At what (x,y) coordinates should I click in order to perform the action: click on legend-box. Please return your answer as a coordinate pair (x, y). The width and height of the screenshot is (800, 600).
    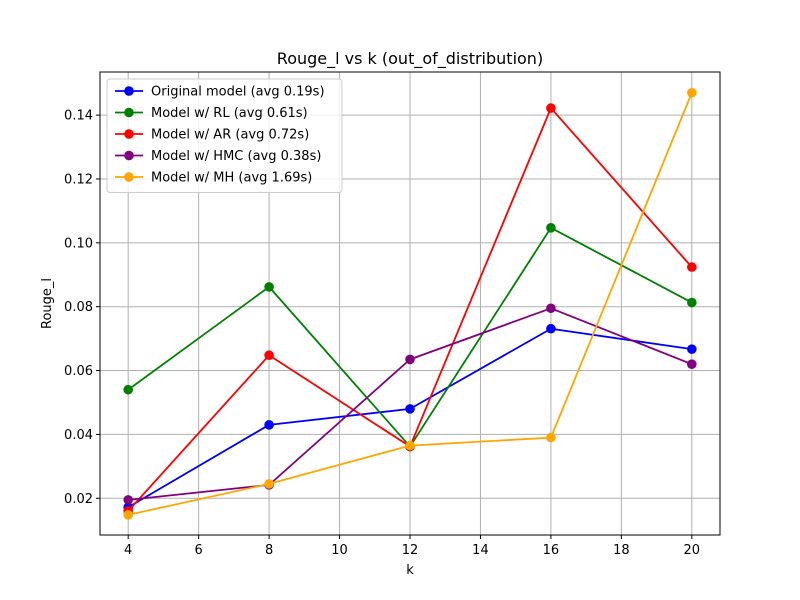
    Looking at the image, I should click on (224, 135).